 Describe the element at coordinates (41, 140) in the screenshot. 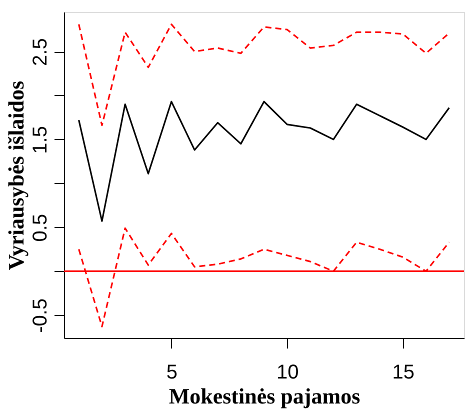

I see `y-tick-label: 1.5` at that location.